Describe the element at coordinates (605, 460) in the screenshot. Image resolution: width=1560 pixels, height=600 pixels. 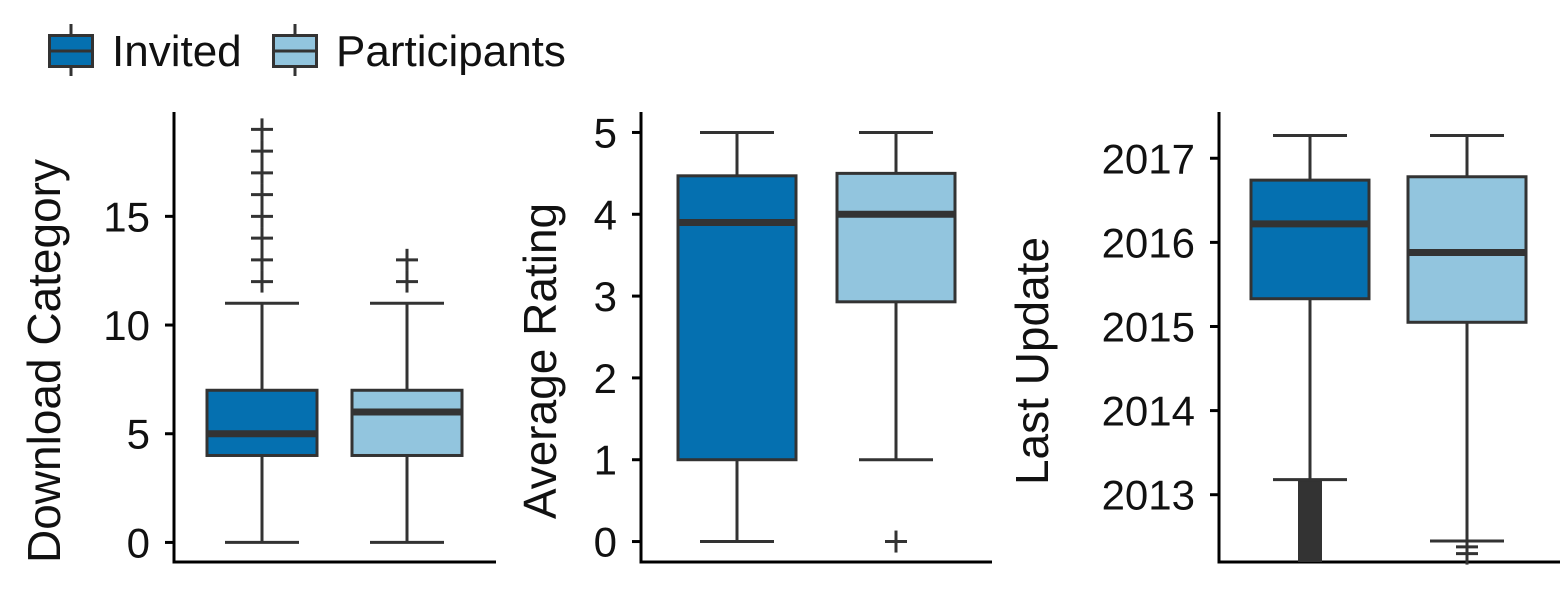
I see `y-tick-label: 1` at that location.